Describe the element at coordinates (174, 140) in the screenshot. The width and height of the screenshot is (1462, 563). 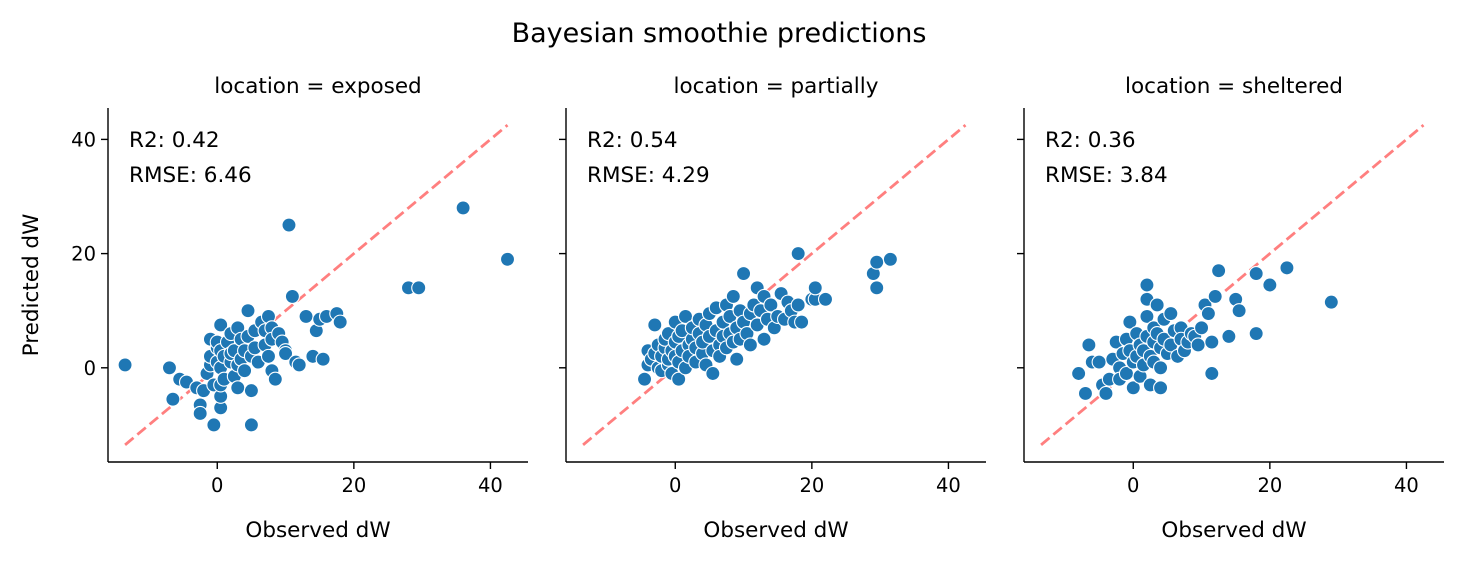
I see `r2-annotation: R2: 0.42` at that location.